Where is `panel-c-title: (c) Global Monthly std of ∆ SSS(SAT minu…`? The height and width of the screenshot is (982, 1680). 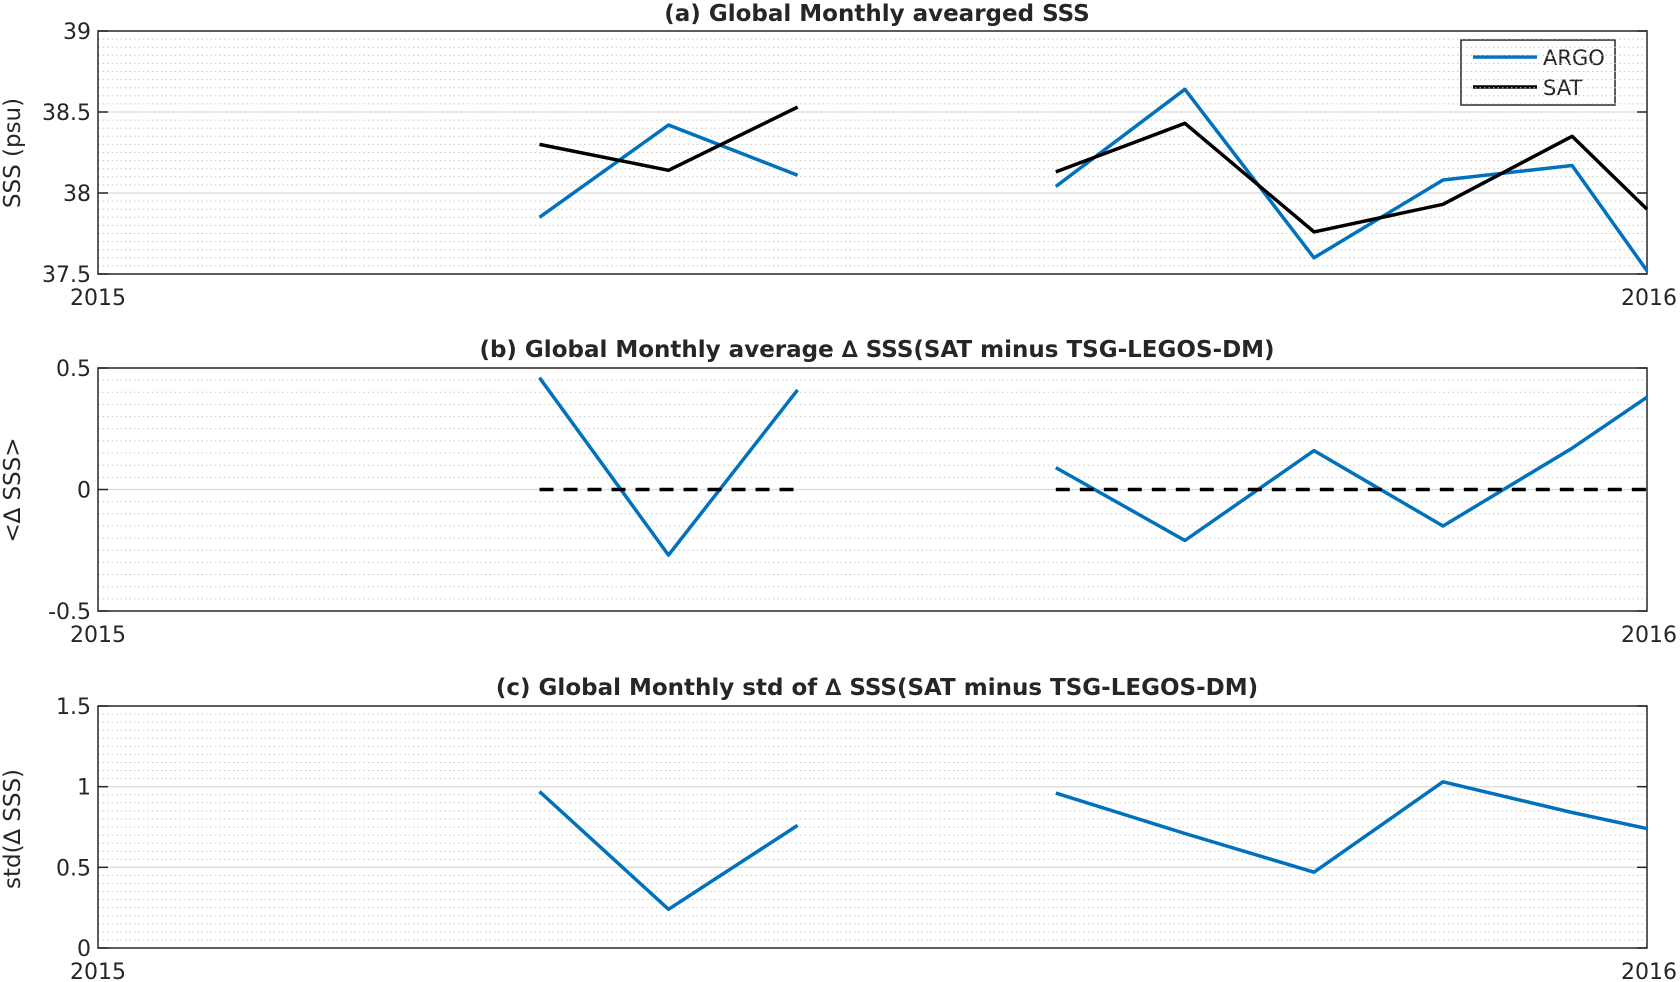 panel-c-title: (c) Global Monthly std of ∆ SSS(SAT minu… is located at coordinates (877, 688).